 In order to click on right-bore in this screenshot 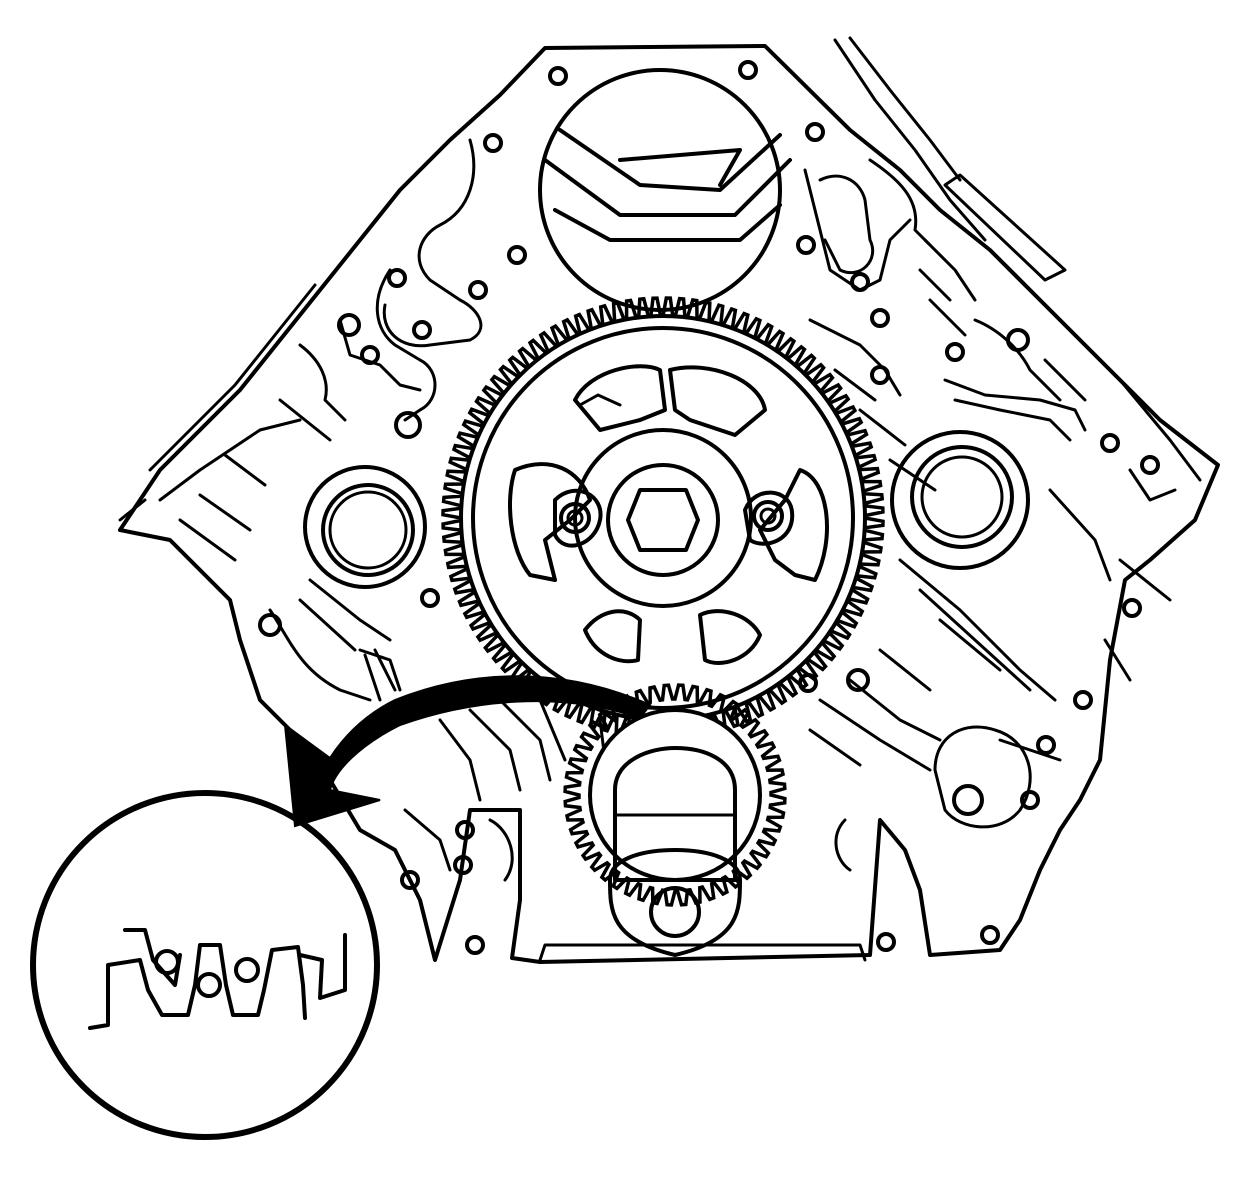, I will do `click(960, 500)`.